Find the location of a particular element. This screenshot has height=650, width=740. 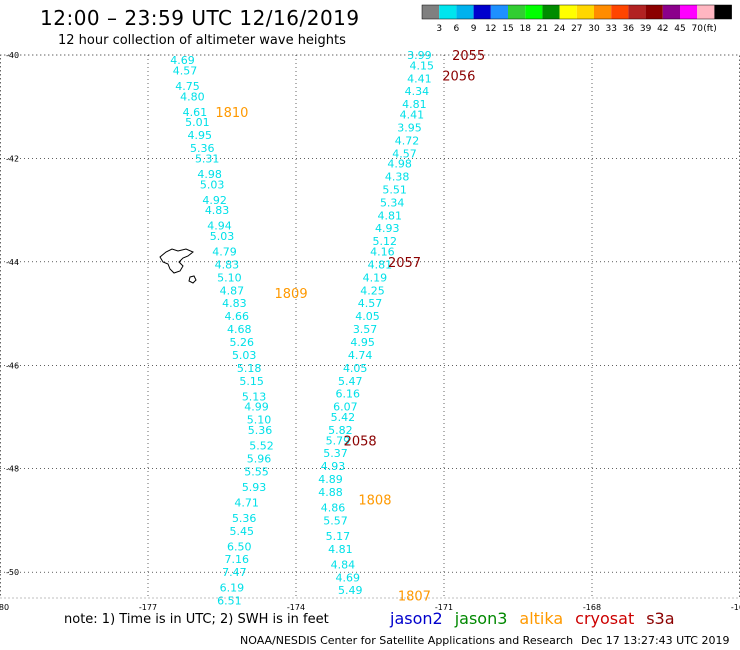

pass-number-label: 2058 is located at coordinates (360, 441).